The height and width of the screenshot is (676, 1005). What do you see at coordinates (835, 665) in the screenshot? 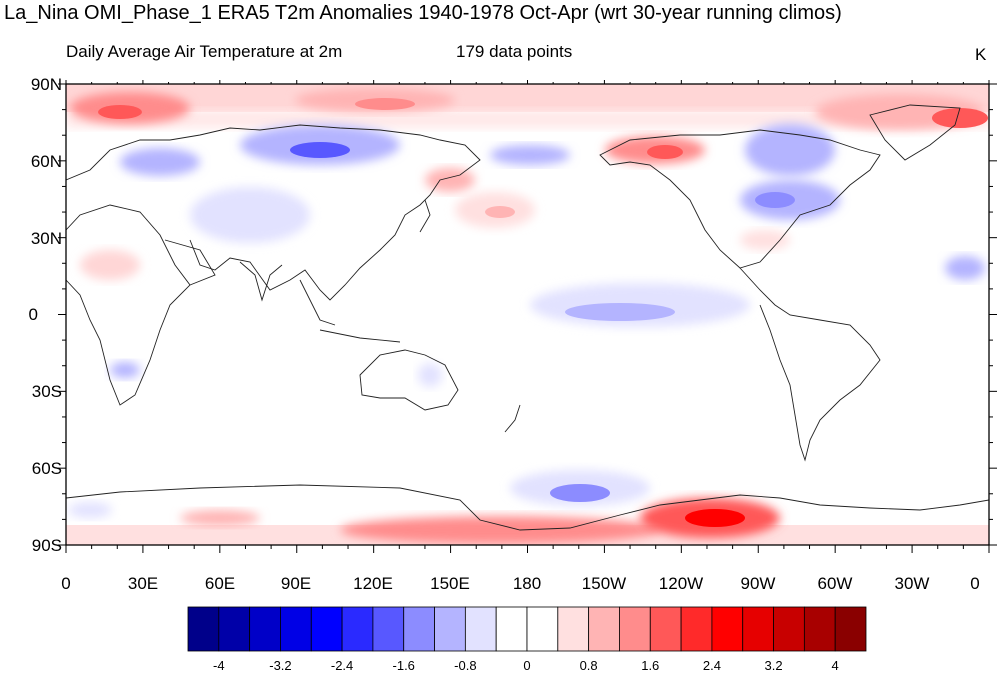
I see `colorbar-label: 4` at bounding box center [835, 665].